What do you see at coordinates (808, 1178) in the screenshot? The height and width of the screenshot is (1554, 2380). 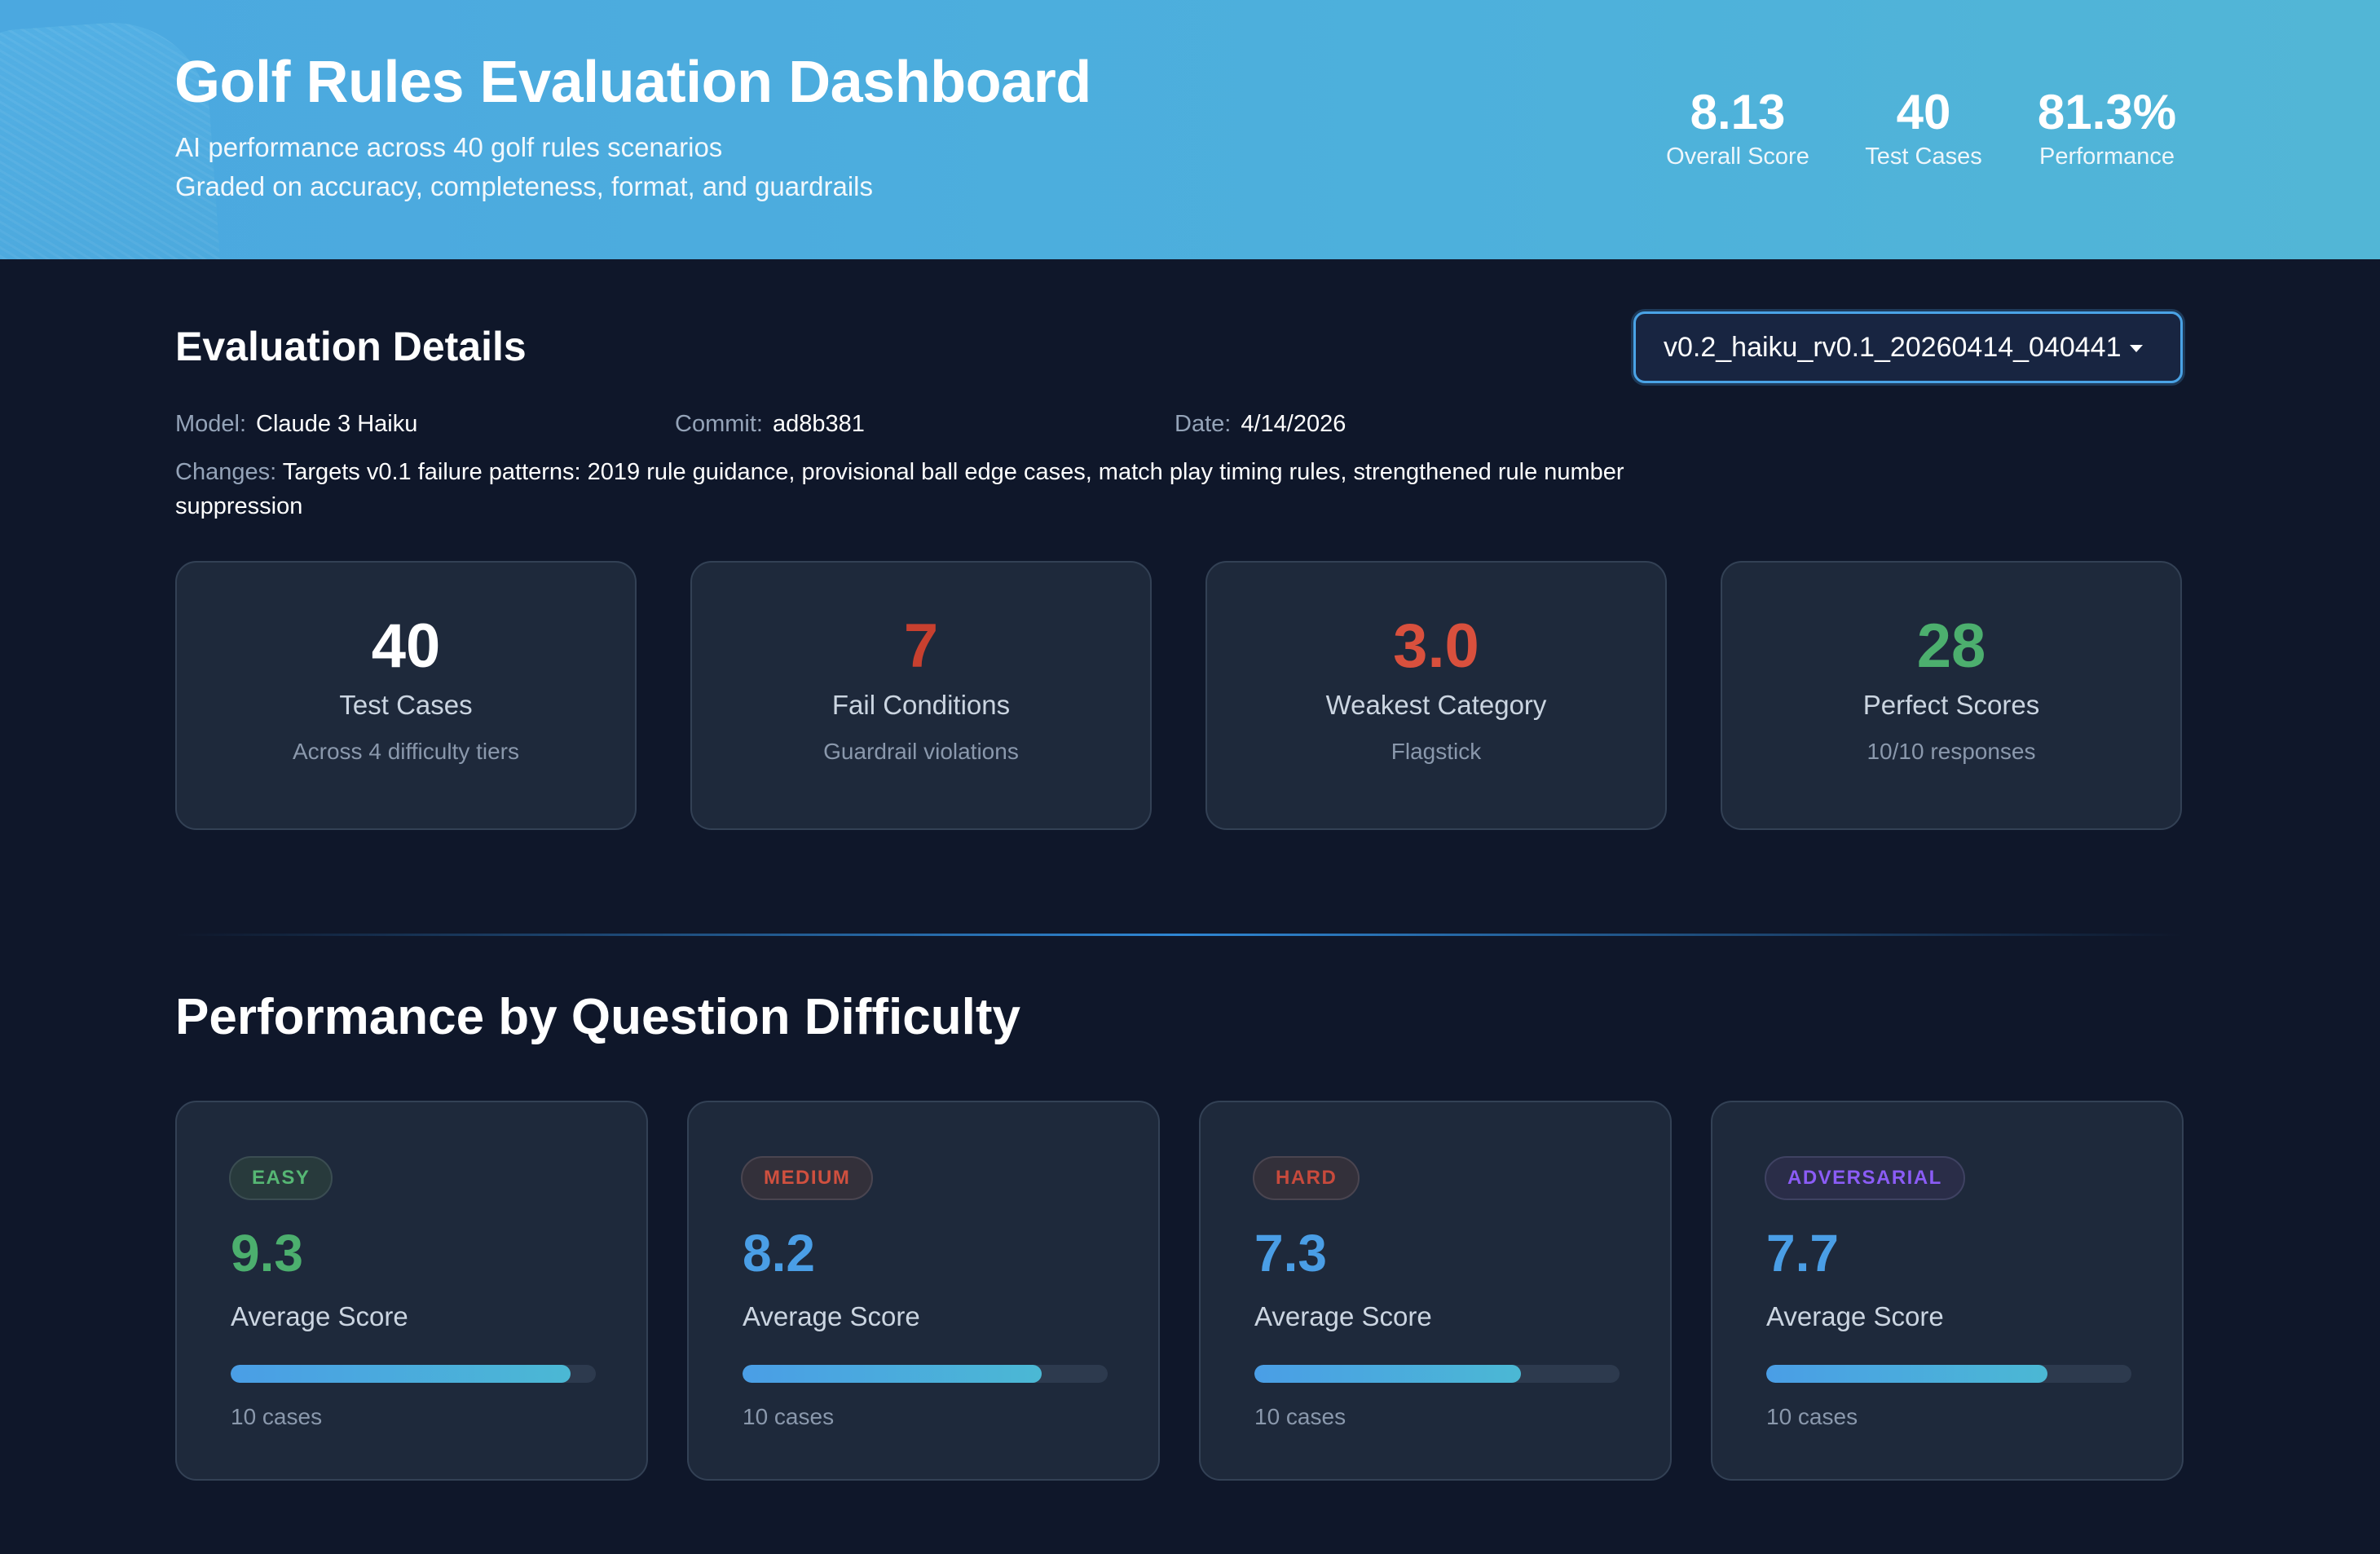 I see `difficulty-badge: MEDIUM` at bounding box center [808, 1178].